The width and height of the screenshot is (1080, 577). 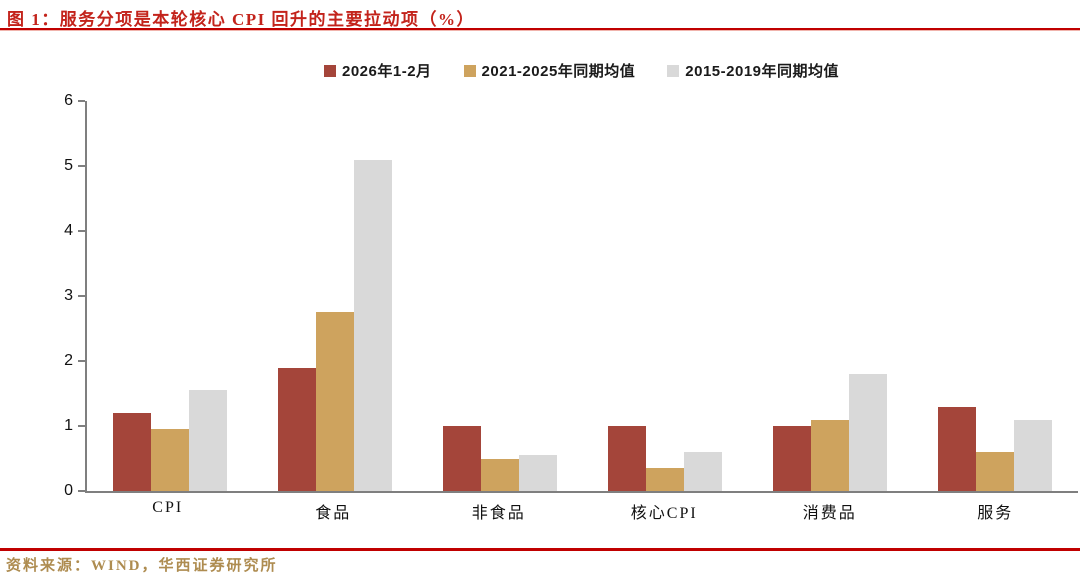 What do you see at coordinates (68, 100) in the screenshot?
I see `y-axis-tick-label: 6` at bounding box center [68, 100].